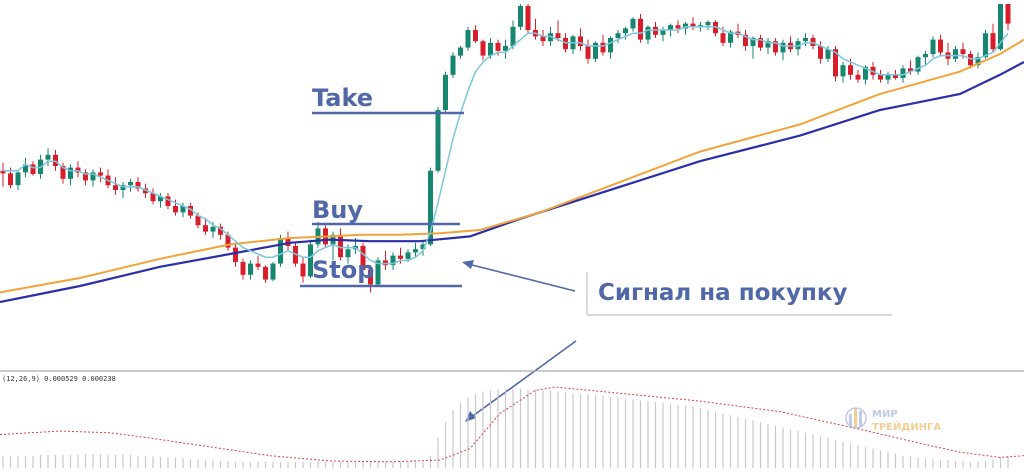  I want to click on macd-header: (12,26,9) 0.000529 0.000238, so click(59, 379).